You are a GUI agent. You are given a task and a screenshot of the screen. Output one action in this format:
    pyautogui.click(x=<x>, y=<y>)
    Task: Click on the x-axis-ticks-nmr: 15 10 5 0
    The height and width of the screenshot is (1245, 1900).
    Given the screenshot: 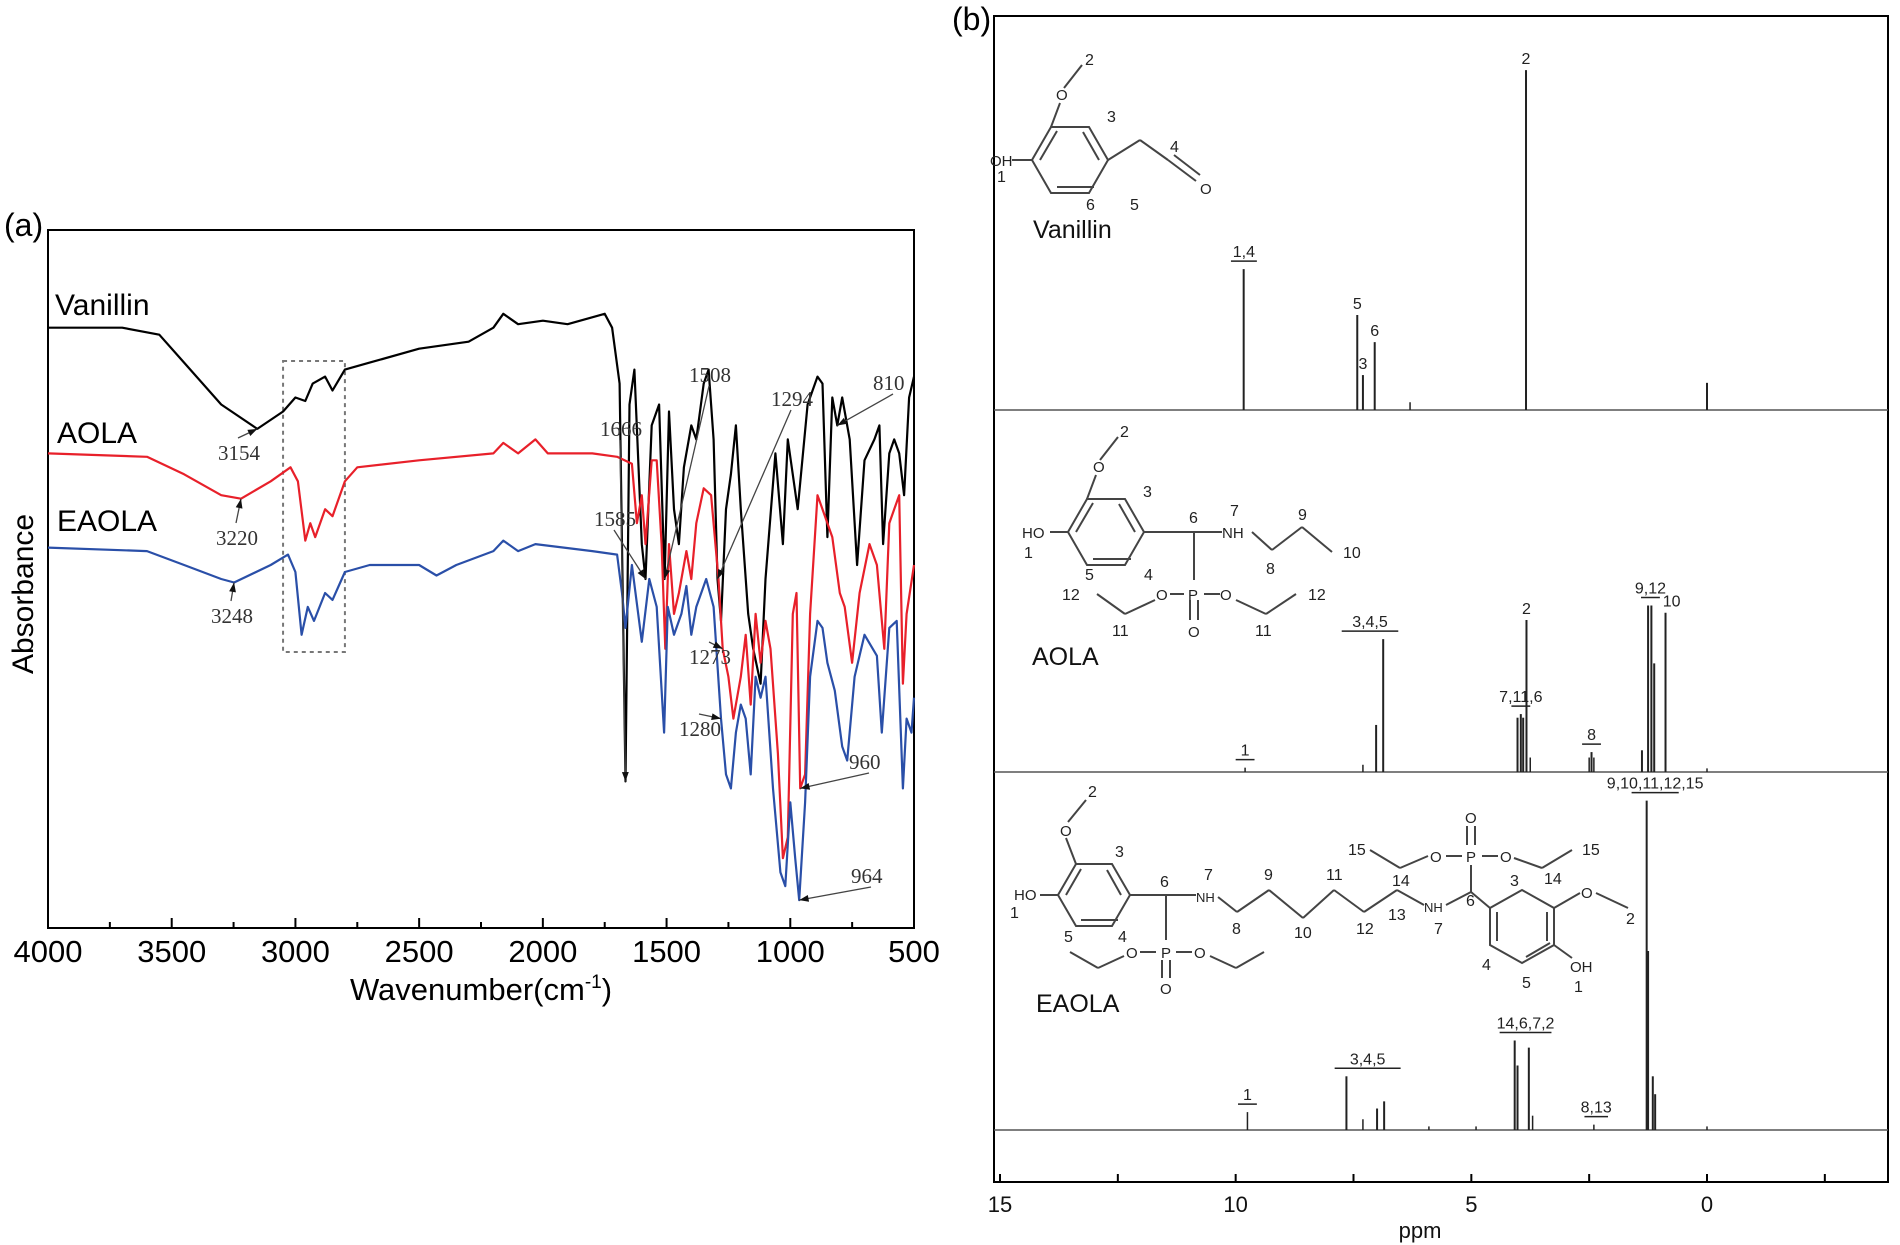 What is the action you would take?
    pyautogui.click(x=1407, y=1195)
    